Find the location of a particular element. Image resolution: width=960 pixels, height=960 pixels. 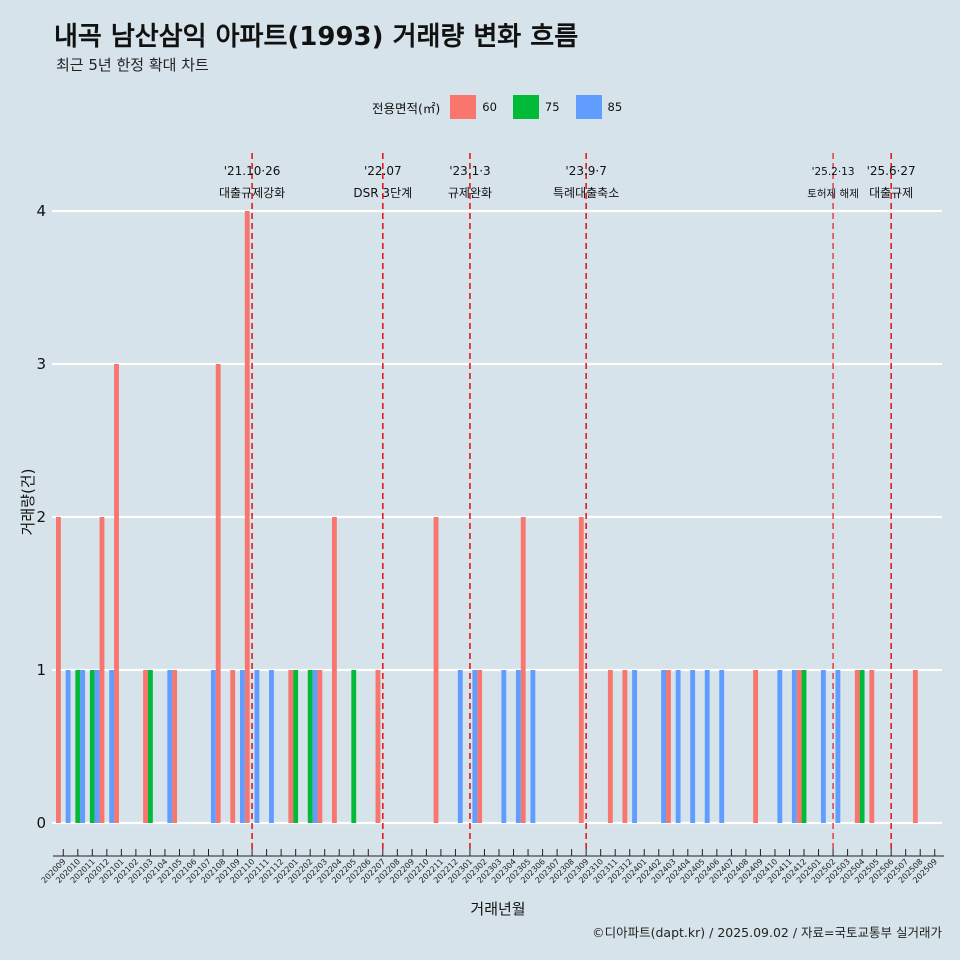

legend-label-85: 85 is located at coordinates (615, 107).